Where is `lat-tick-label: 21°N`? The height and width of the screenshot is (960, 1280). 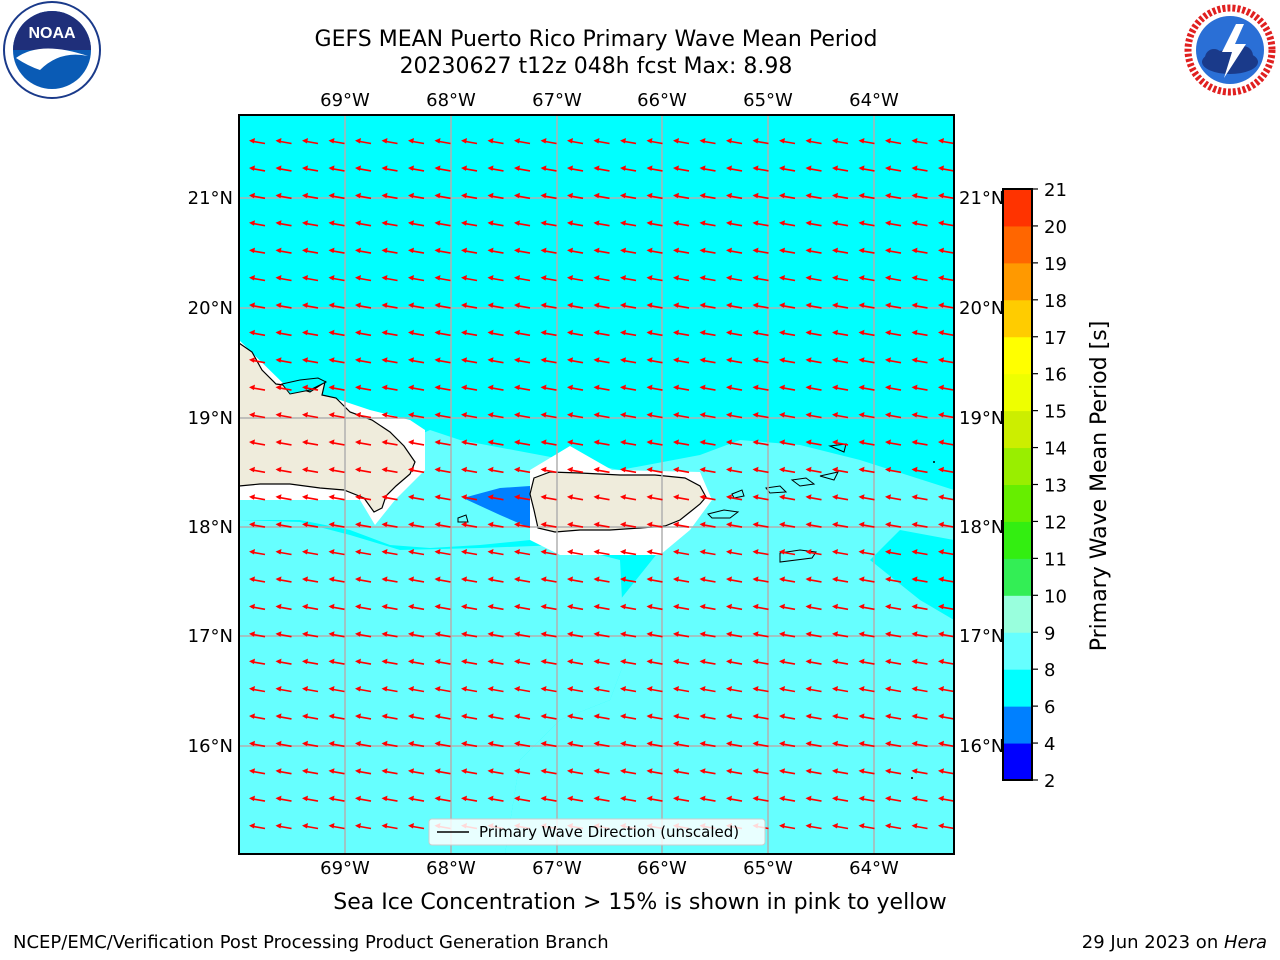
lat-tick-label: 21°N is located at coordinates (981, 198).